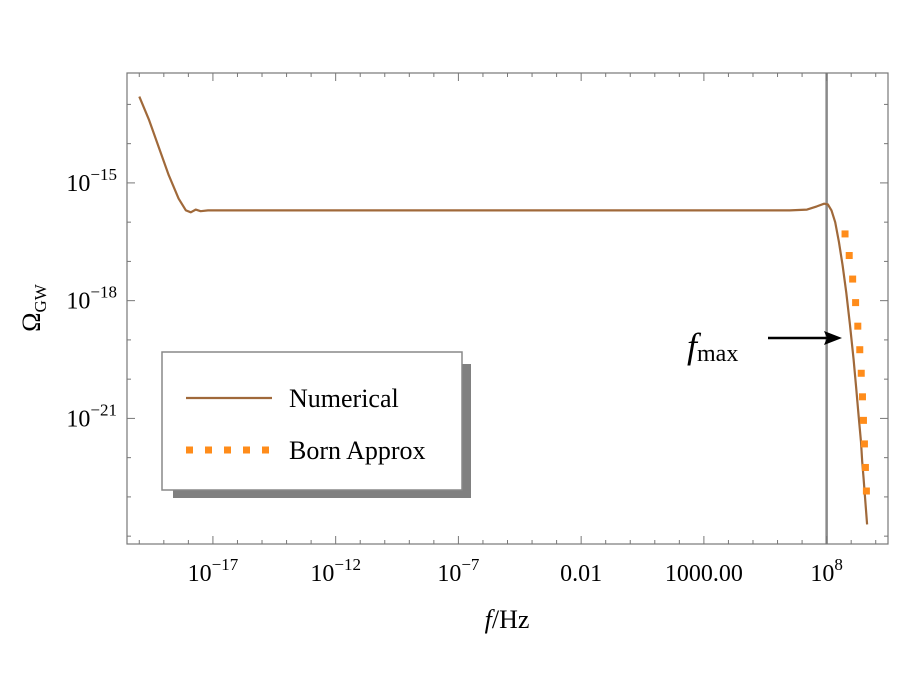 This screenshot has width=900, height=675. I want to click on x-tick-label: 10⁻¹⁷, so click(213, 571).